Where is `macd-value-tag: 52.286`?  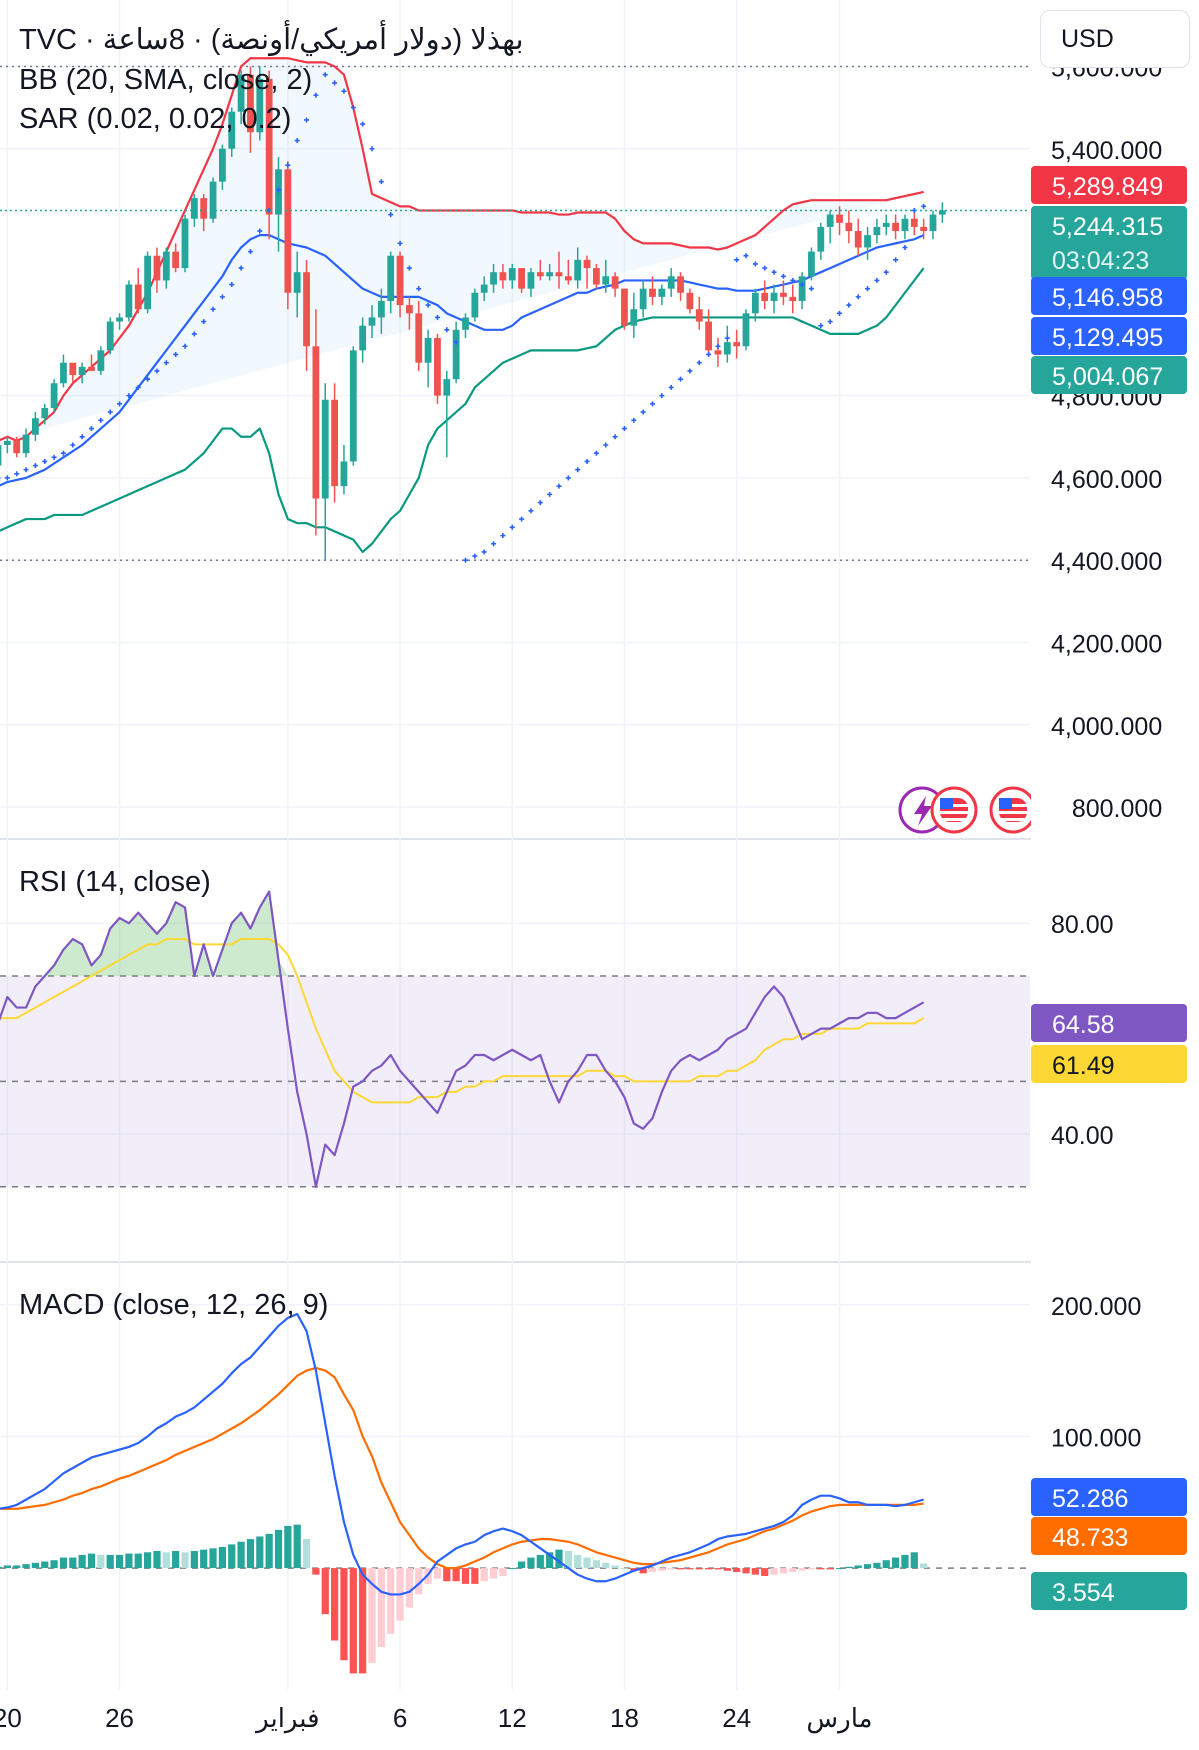 macd-value-tag: 52.286 is located at coordinates (1109, 1497).